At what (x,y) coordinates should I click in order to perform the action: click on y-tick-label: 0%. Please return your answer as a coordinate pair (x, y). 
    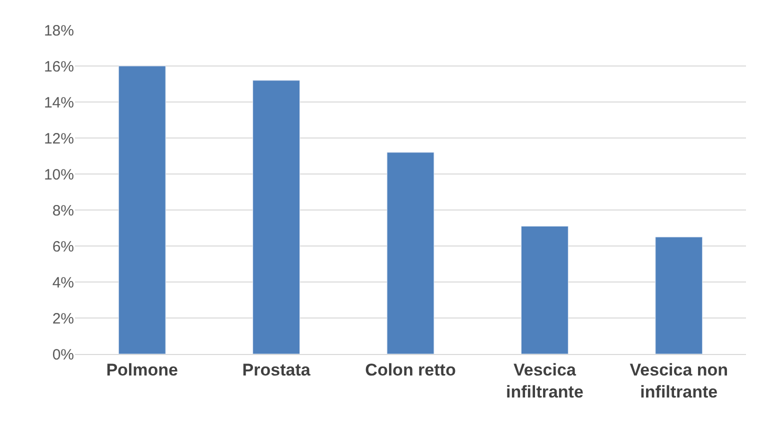
    Looking at the image, I should click on (63, 355).